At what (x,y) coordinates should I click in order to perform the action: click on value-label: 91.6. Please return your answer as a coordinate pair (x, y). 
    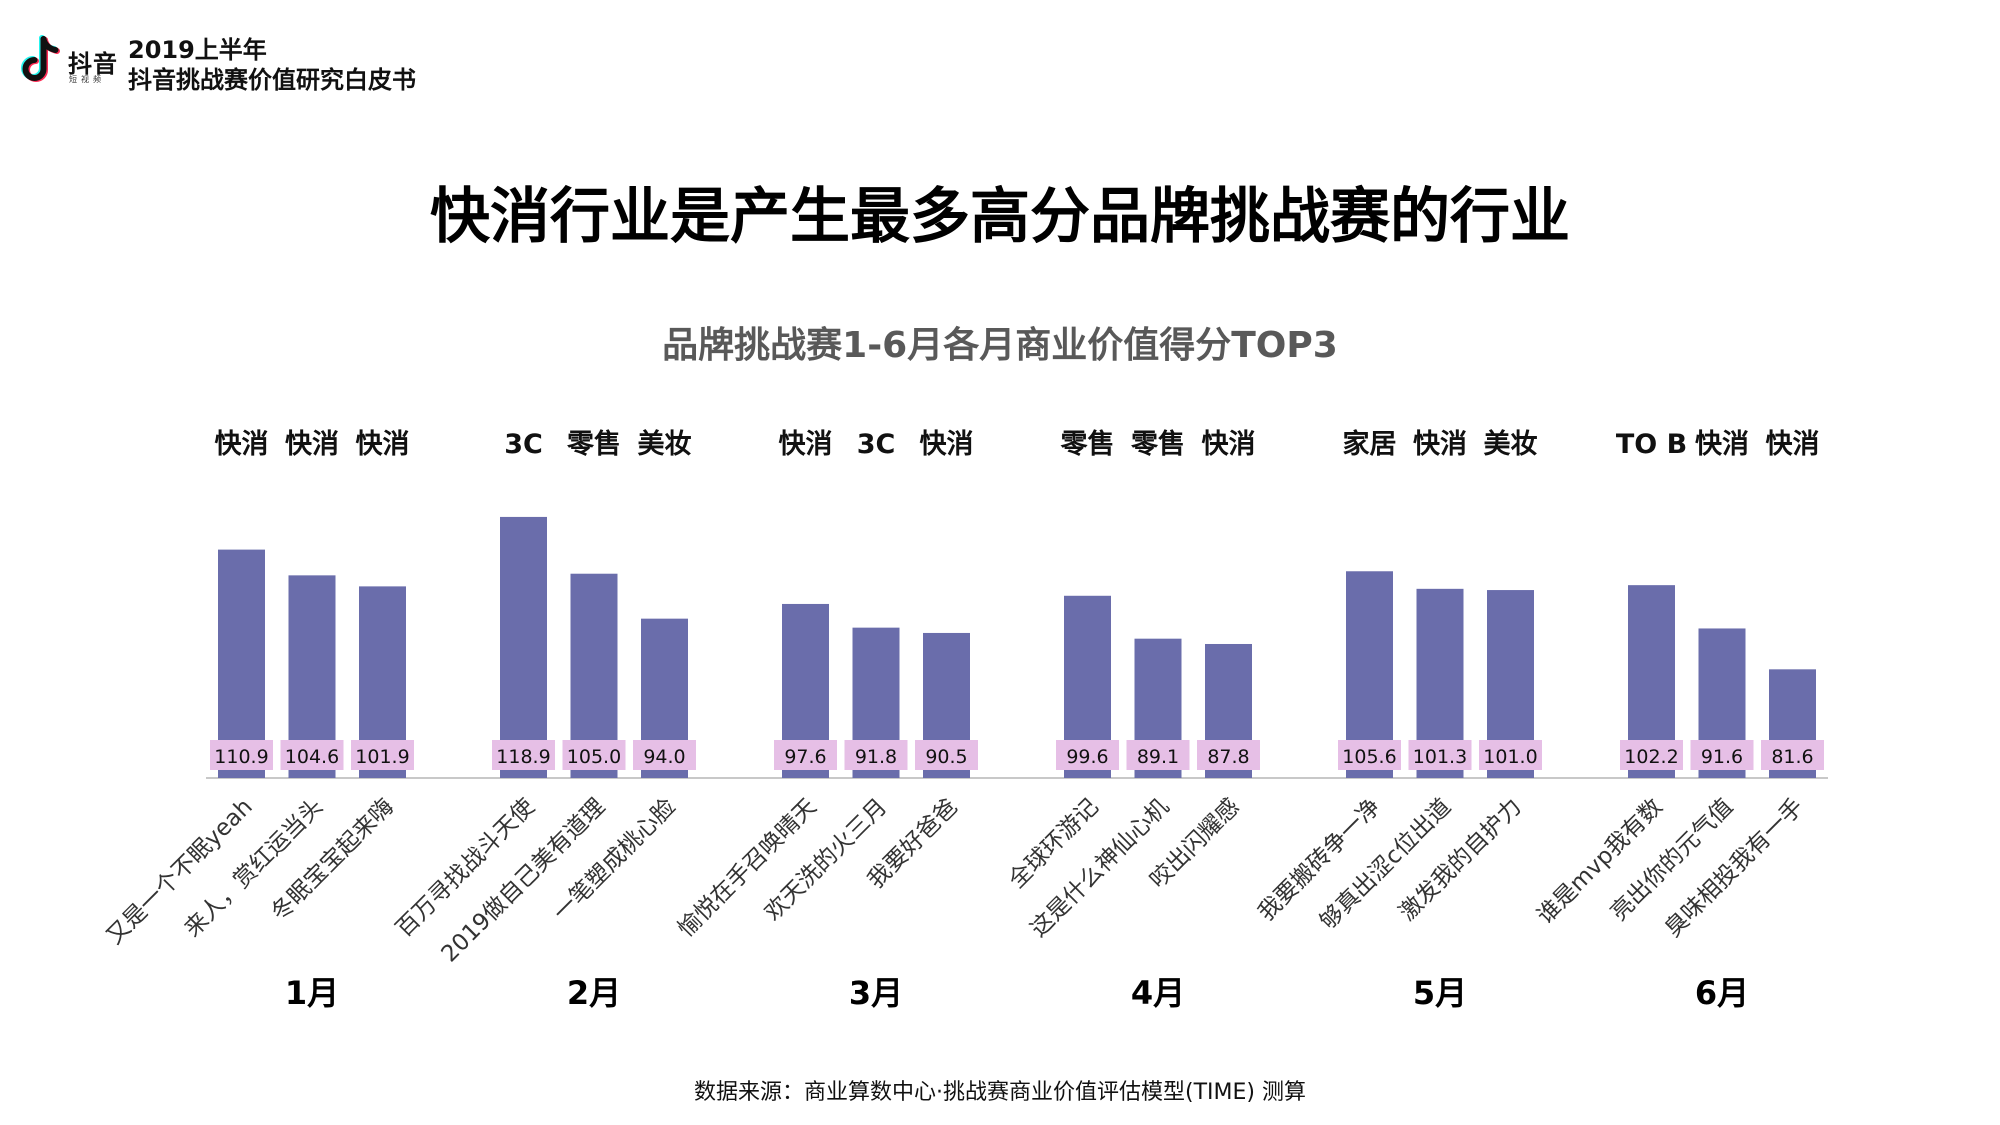
    Looking at the image, I should click on (1722, 757).